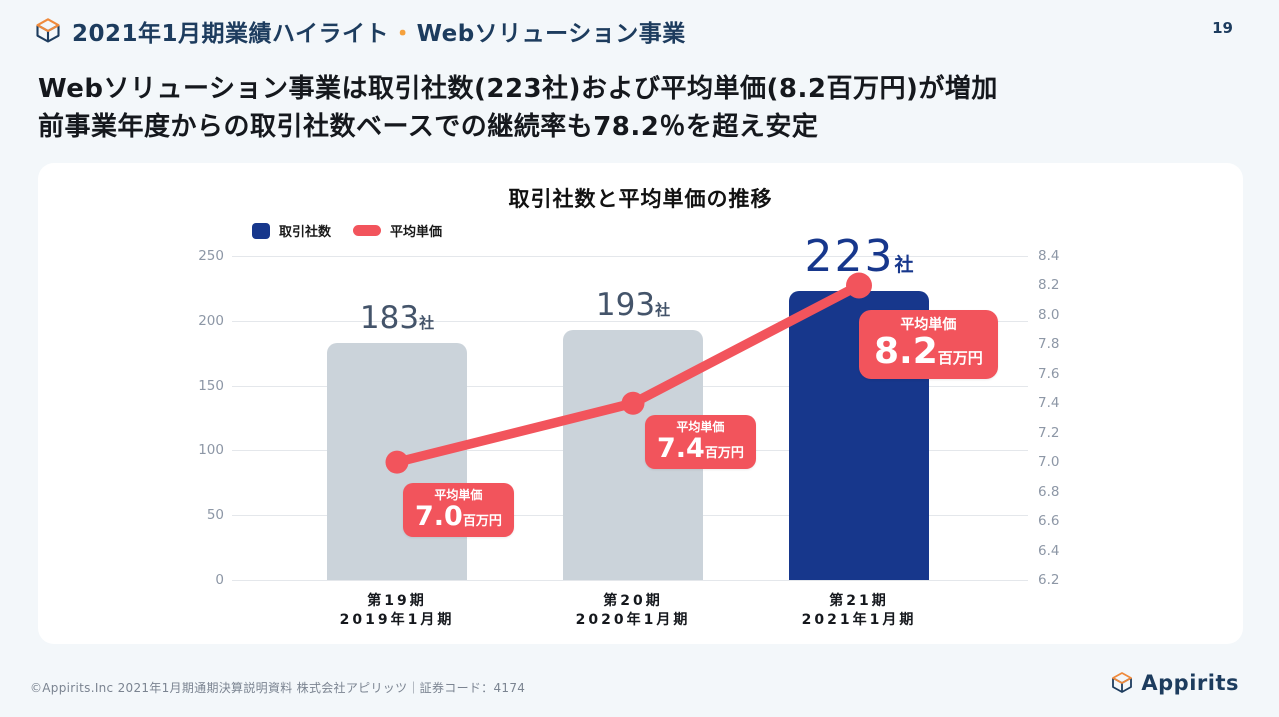  I want to click on y-axis-label-right: 7.6, so click(1049, 373).